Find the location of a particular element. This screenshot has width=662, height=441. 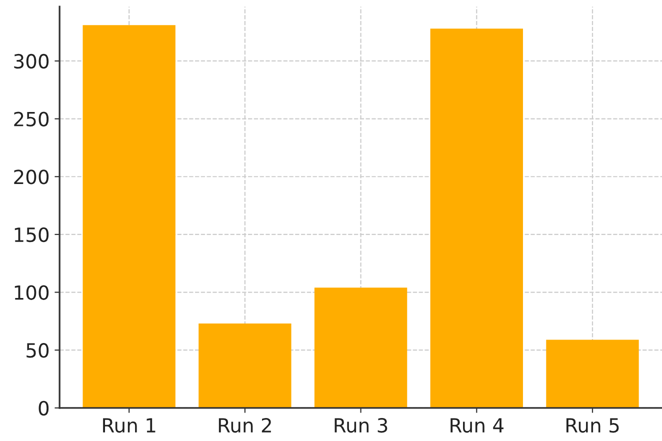

y-tick-label: 250 is located at coordinates (31, 119).